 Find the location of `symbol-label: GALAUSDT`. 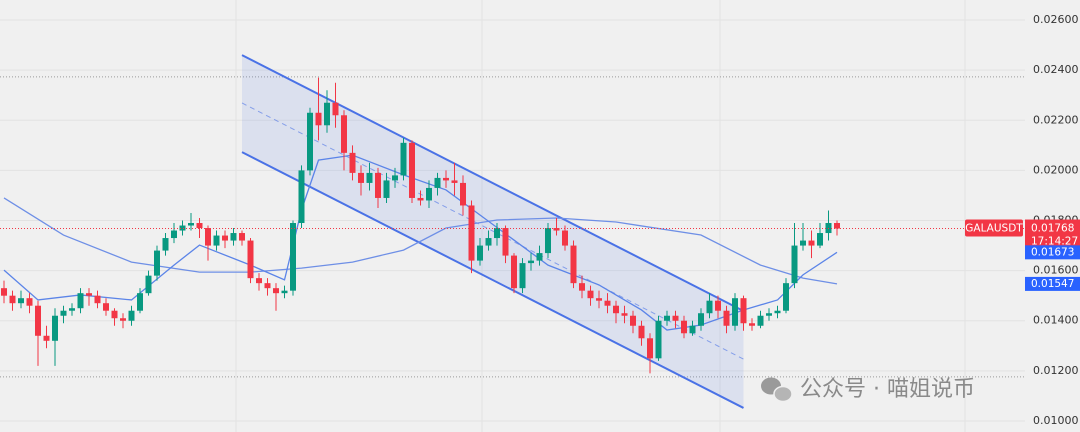

symbol-label: GALAUSDT is located at coordinates (994, 229).